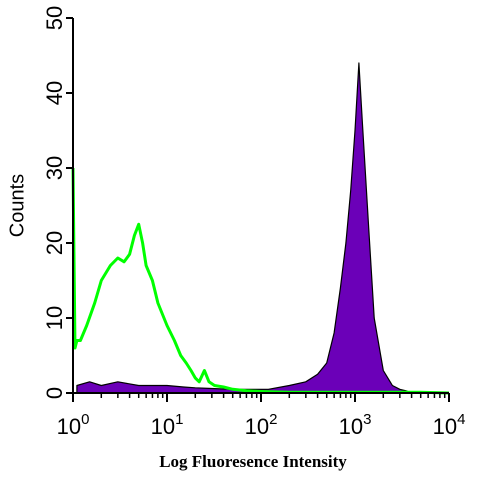  I want to click on y-tick-label: 20, so click(54, 243).